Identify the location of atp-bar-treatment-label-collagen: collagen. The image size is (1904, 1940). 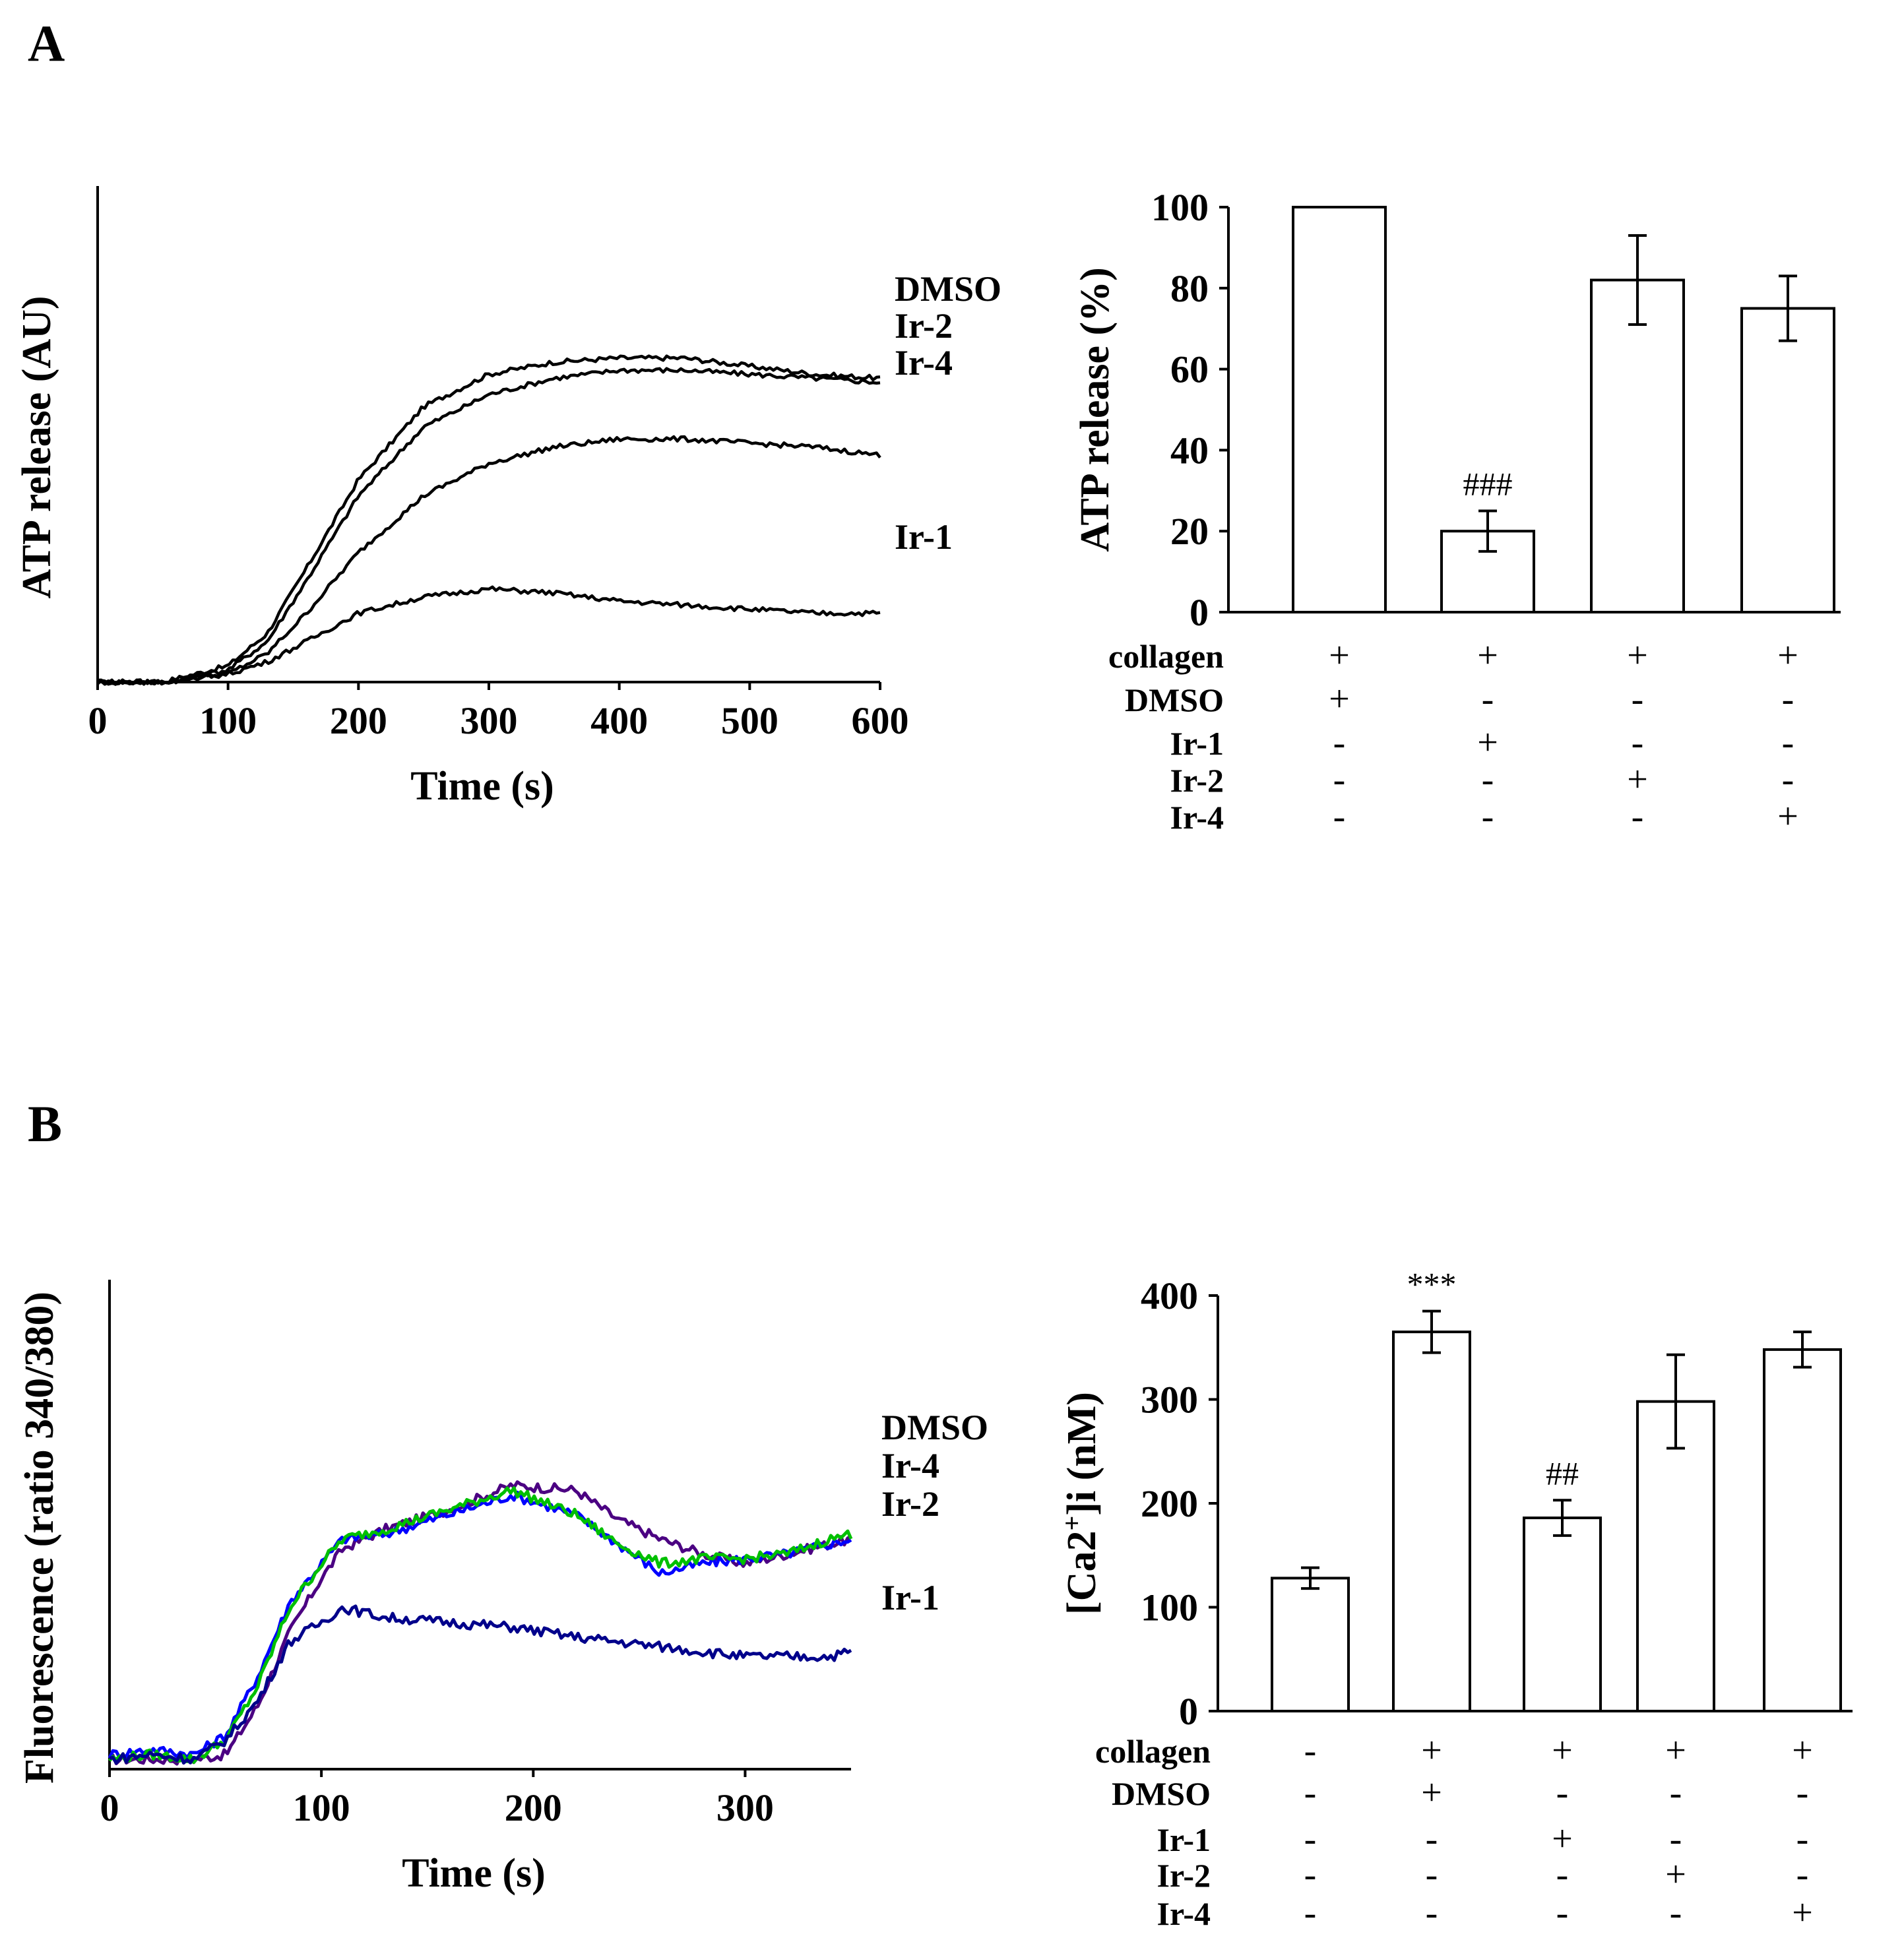
(1166, 656).